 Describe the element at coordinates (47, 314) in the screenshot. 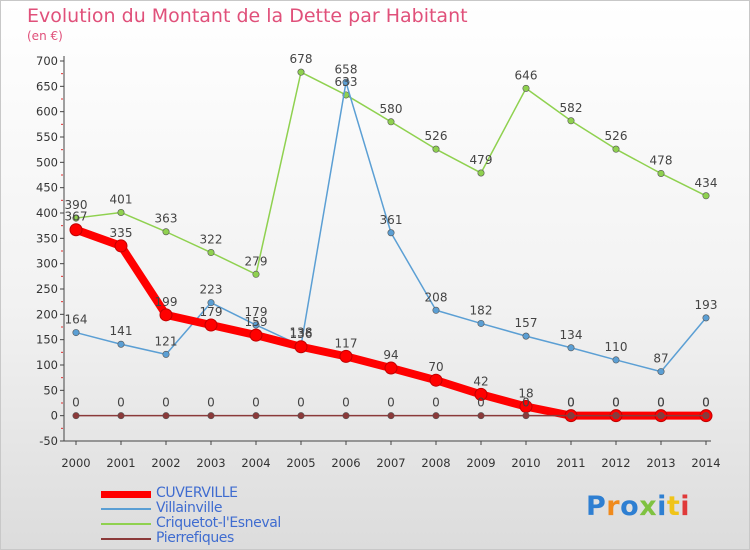

I see `y-tick-label: 200` at that location.